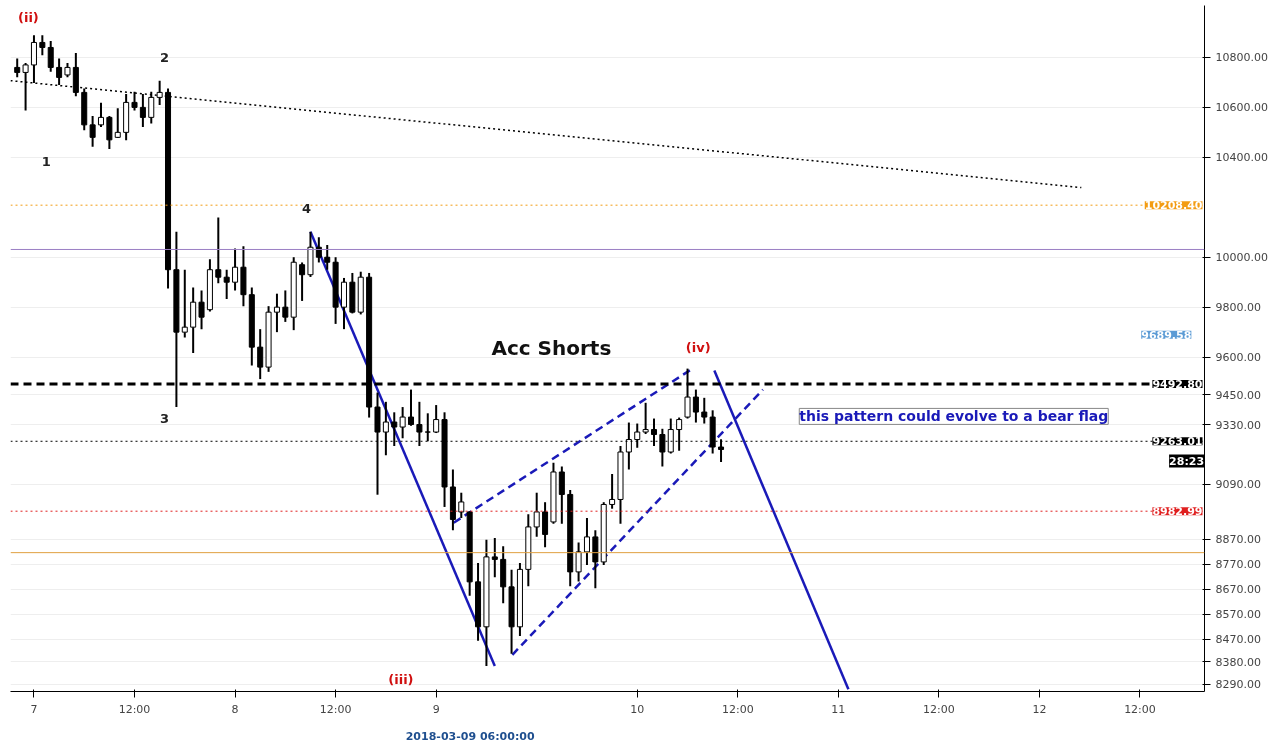  Describe the element at coordinates (637, 709) in the screenshot. I see `x-tick-label: 10` at that location.